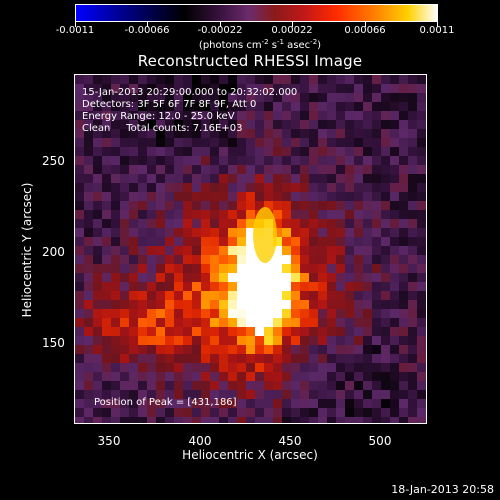 The image size is (500, 500). I want to click on y-tick-label: 250, so click(53, 161).